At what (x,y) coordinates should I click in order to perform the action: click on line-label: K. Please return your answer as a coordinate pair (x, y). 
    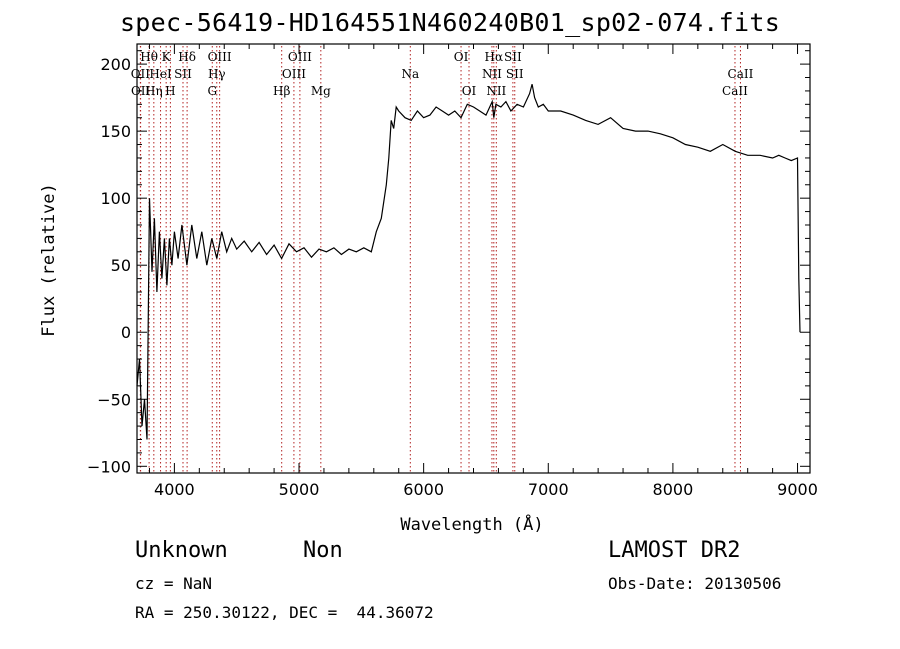
    Looking at the image, I should click on (167, 57).